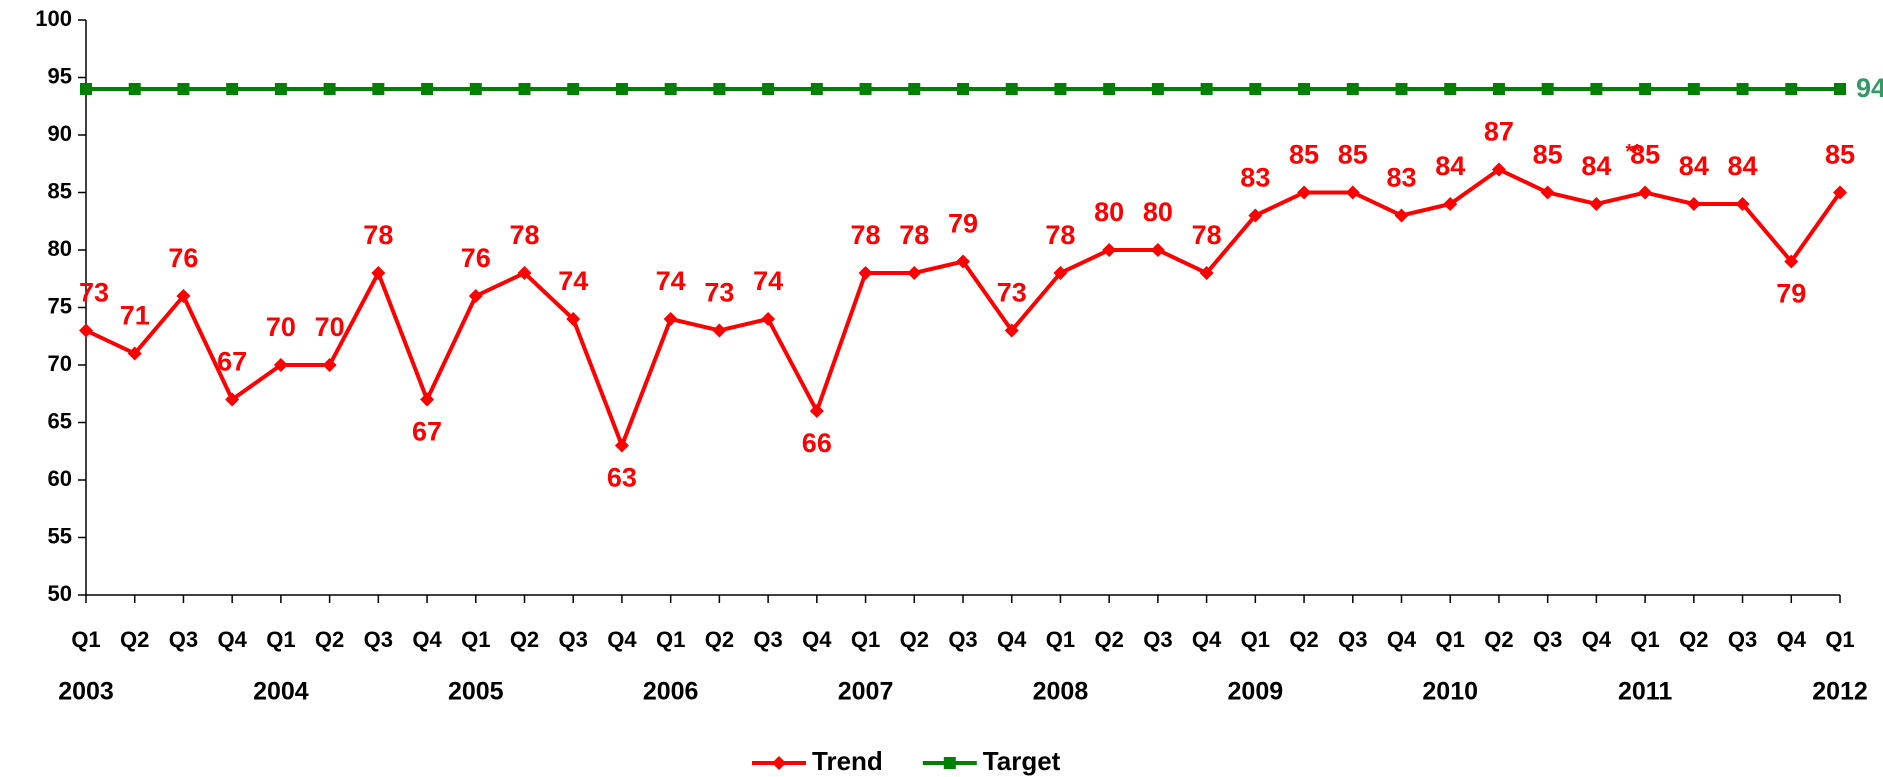 The image size is (1883, 777). What do you see at coordinates (1061, 692) in the screenshot?
I see `year-label: 2008` at bounding box center [1061, 692].